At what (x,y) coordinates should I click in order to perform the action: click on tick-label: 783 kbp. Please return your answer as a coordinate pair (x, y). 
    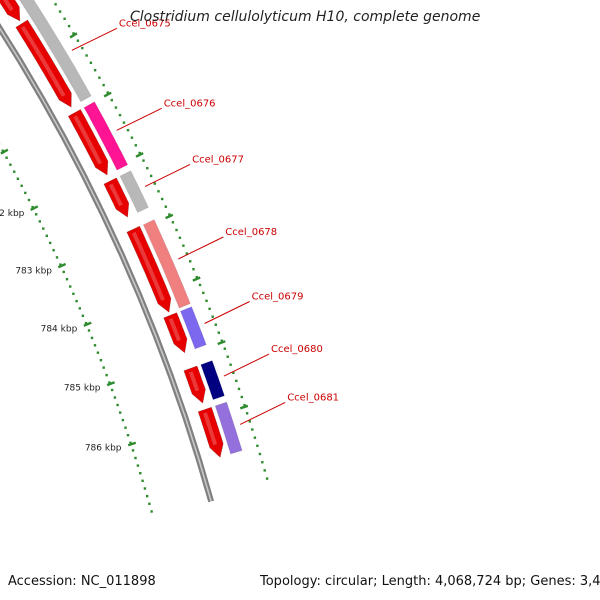
    Looking at the image, I should click on (33, 271).